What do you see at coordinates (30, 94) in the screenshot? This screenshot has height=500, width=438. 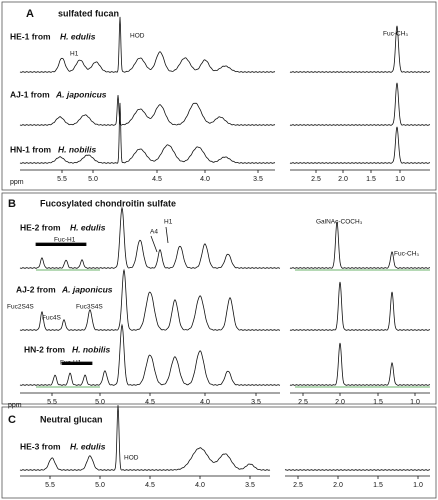 I see `sample-label: AJ-1 from` at bounding box center [30, 94].